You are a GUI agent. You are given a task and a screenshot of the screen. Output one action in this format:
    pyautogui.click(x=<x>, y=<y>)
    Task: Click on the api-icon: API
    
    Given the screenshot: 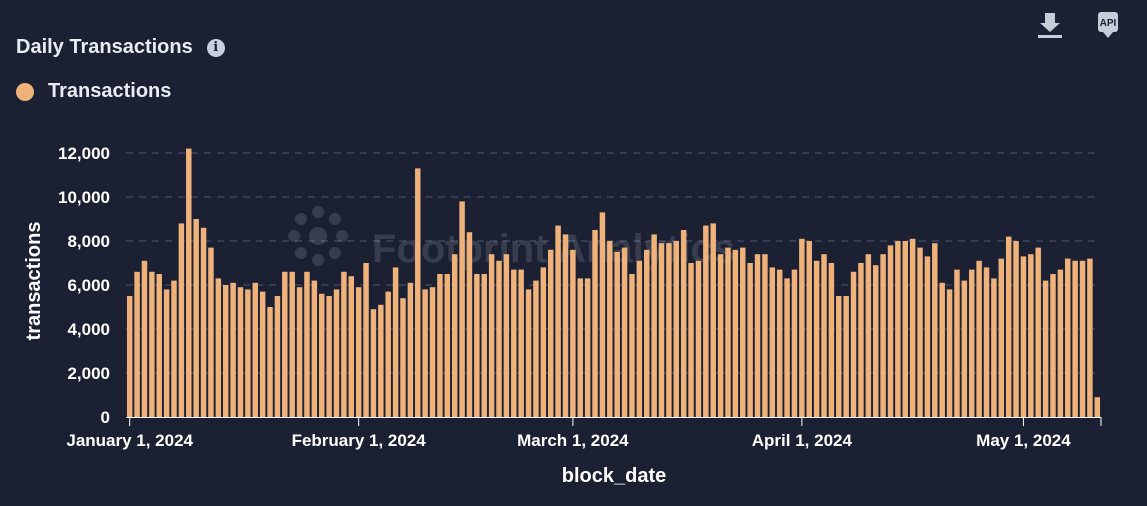 What is the action you would take?
    pyautogui.click(x=1109, y=25)
    